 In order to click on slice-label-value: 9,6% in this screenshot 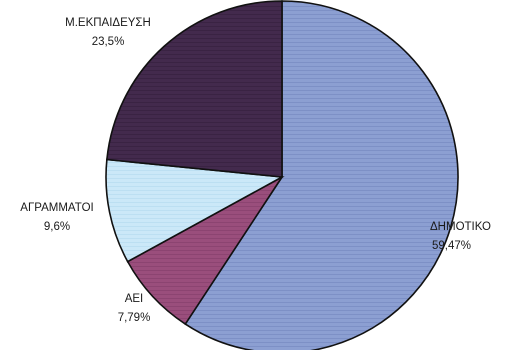, I will do `click(57, 227)`.